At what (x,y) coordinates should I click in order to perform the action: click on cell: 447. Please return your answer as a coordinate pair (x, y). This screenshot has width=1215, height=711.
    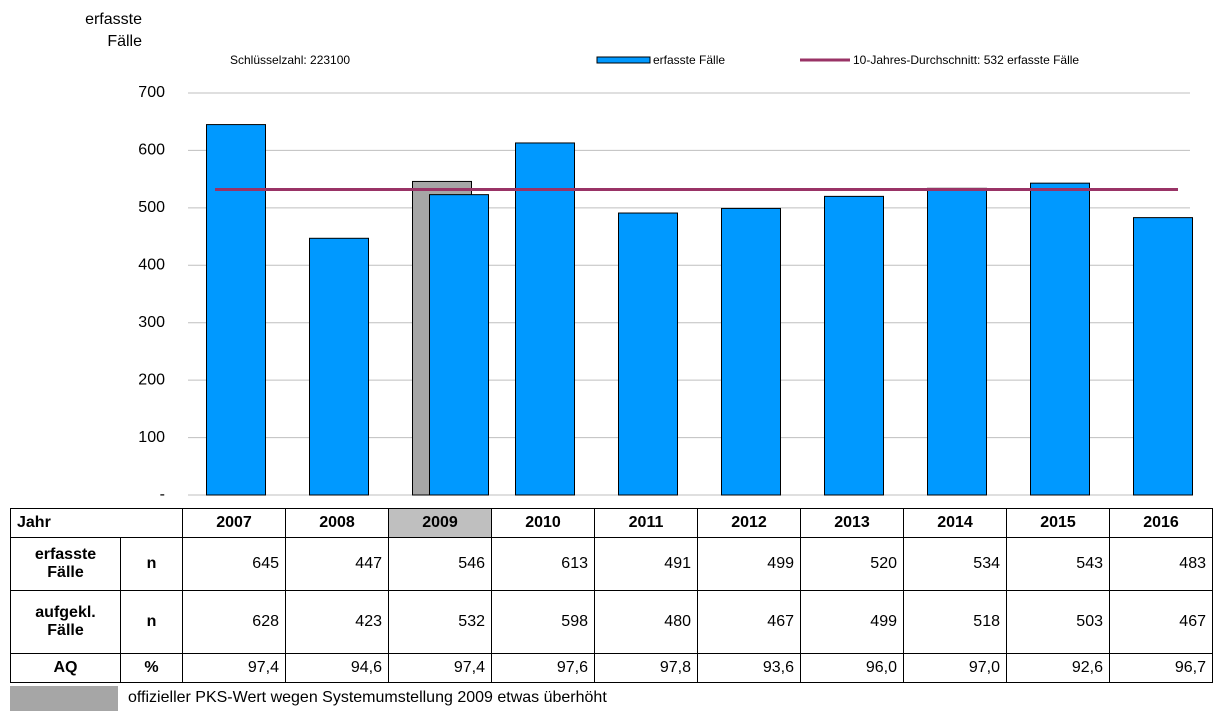
    Looking at the image, I should click on (337, 564).